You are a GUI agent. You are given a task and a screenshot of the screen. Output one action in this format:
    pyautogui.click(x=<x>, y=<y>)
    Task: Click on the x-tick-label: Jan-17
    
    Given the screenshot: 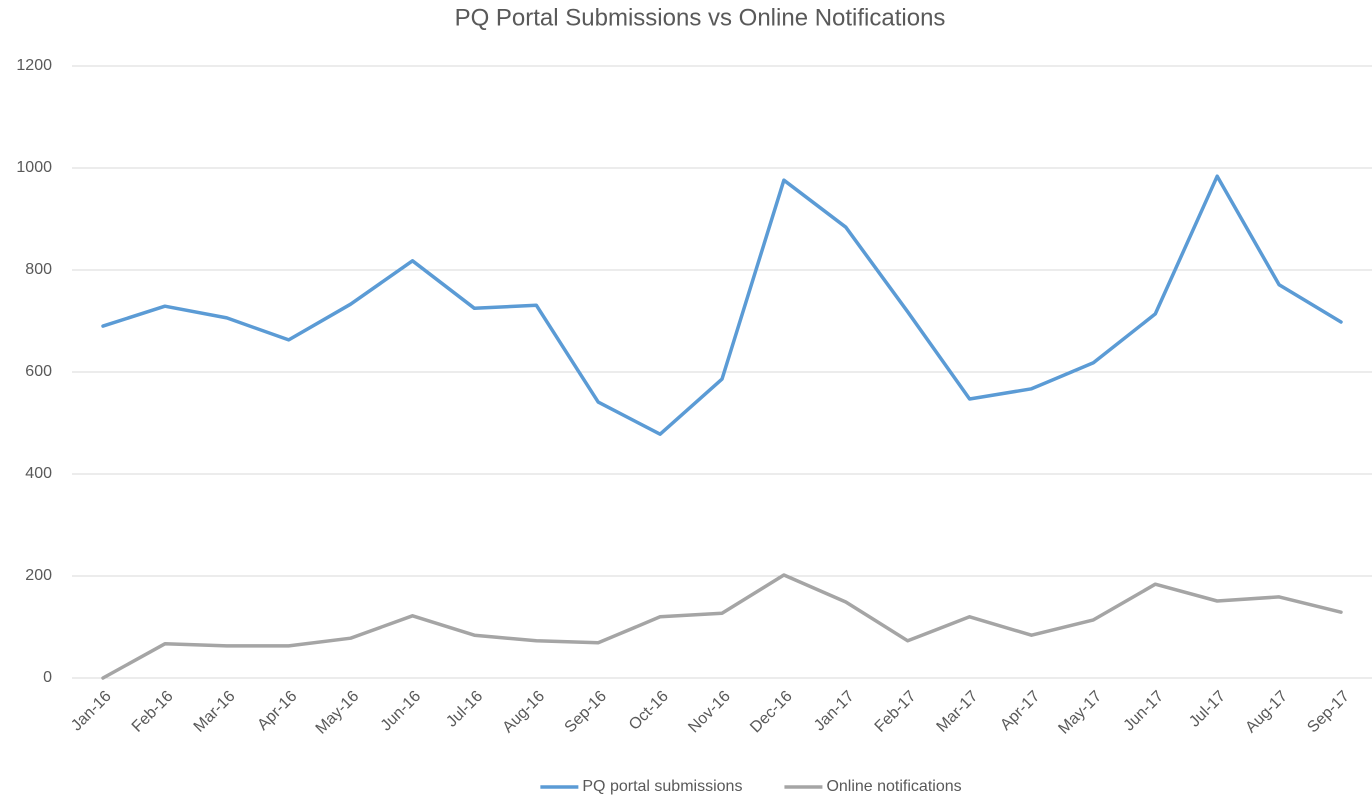 What is the action you would take?
    pyautogui.click(x=834, y=711)
    